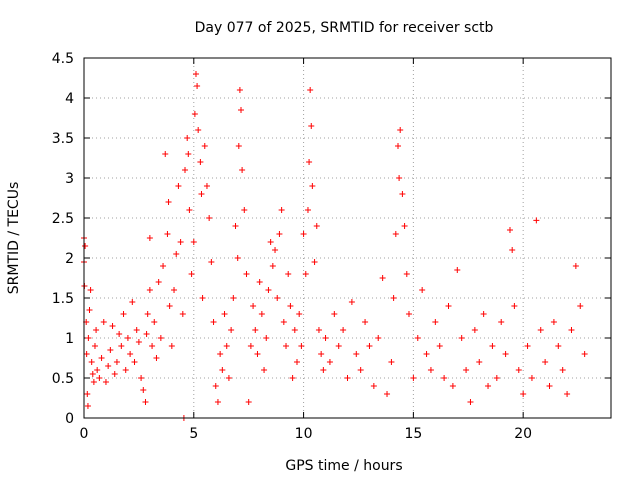  I want to click on y-tick-label: 3, so click(69, 179).